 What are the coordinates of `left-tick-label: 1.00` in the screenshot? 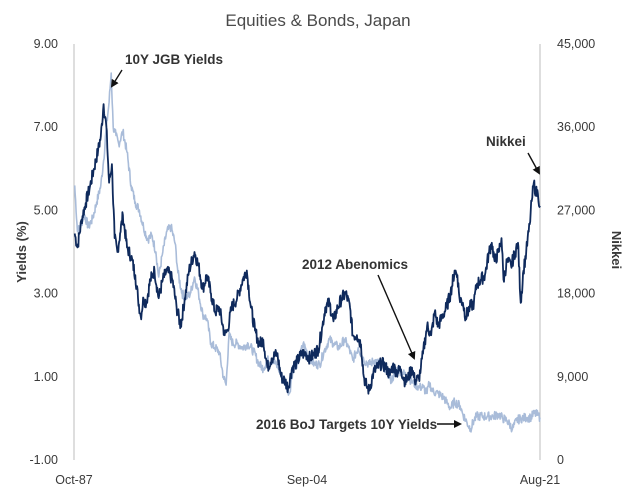 It's located at (46, 377).